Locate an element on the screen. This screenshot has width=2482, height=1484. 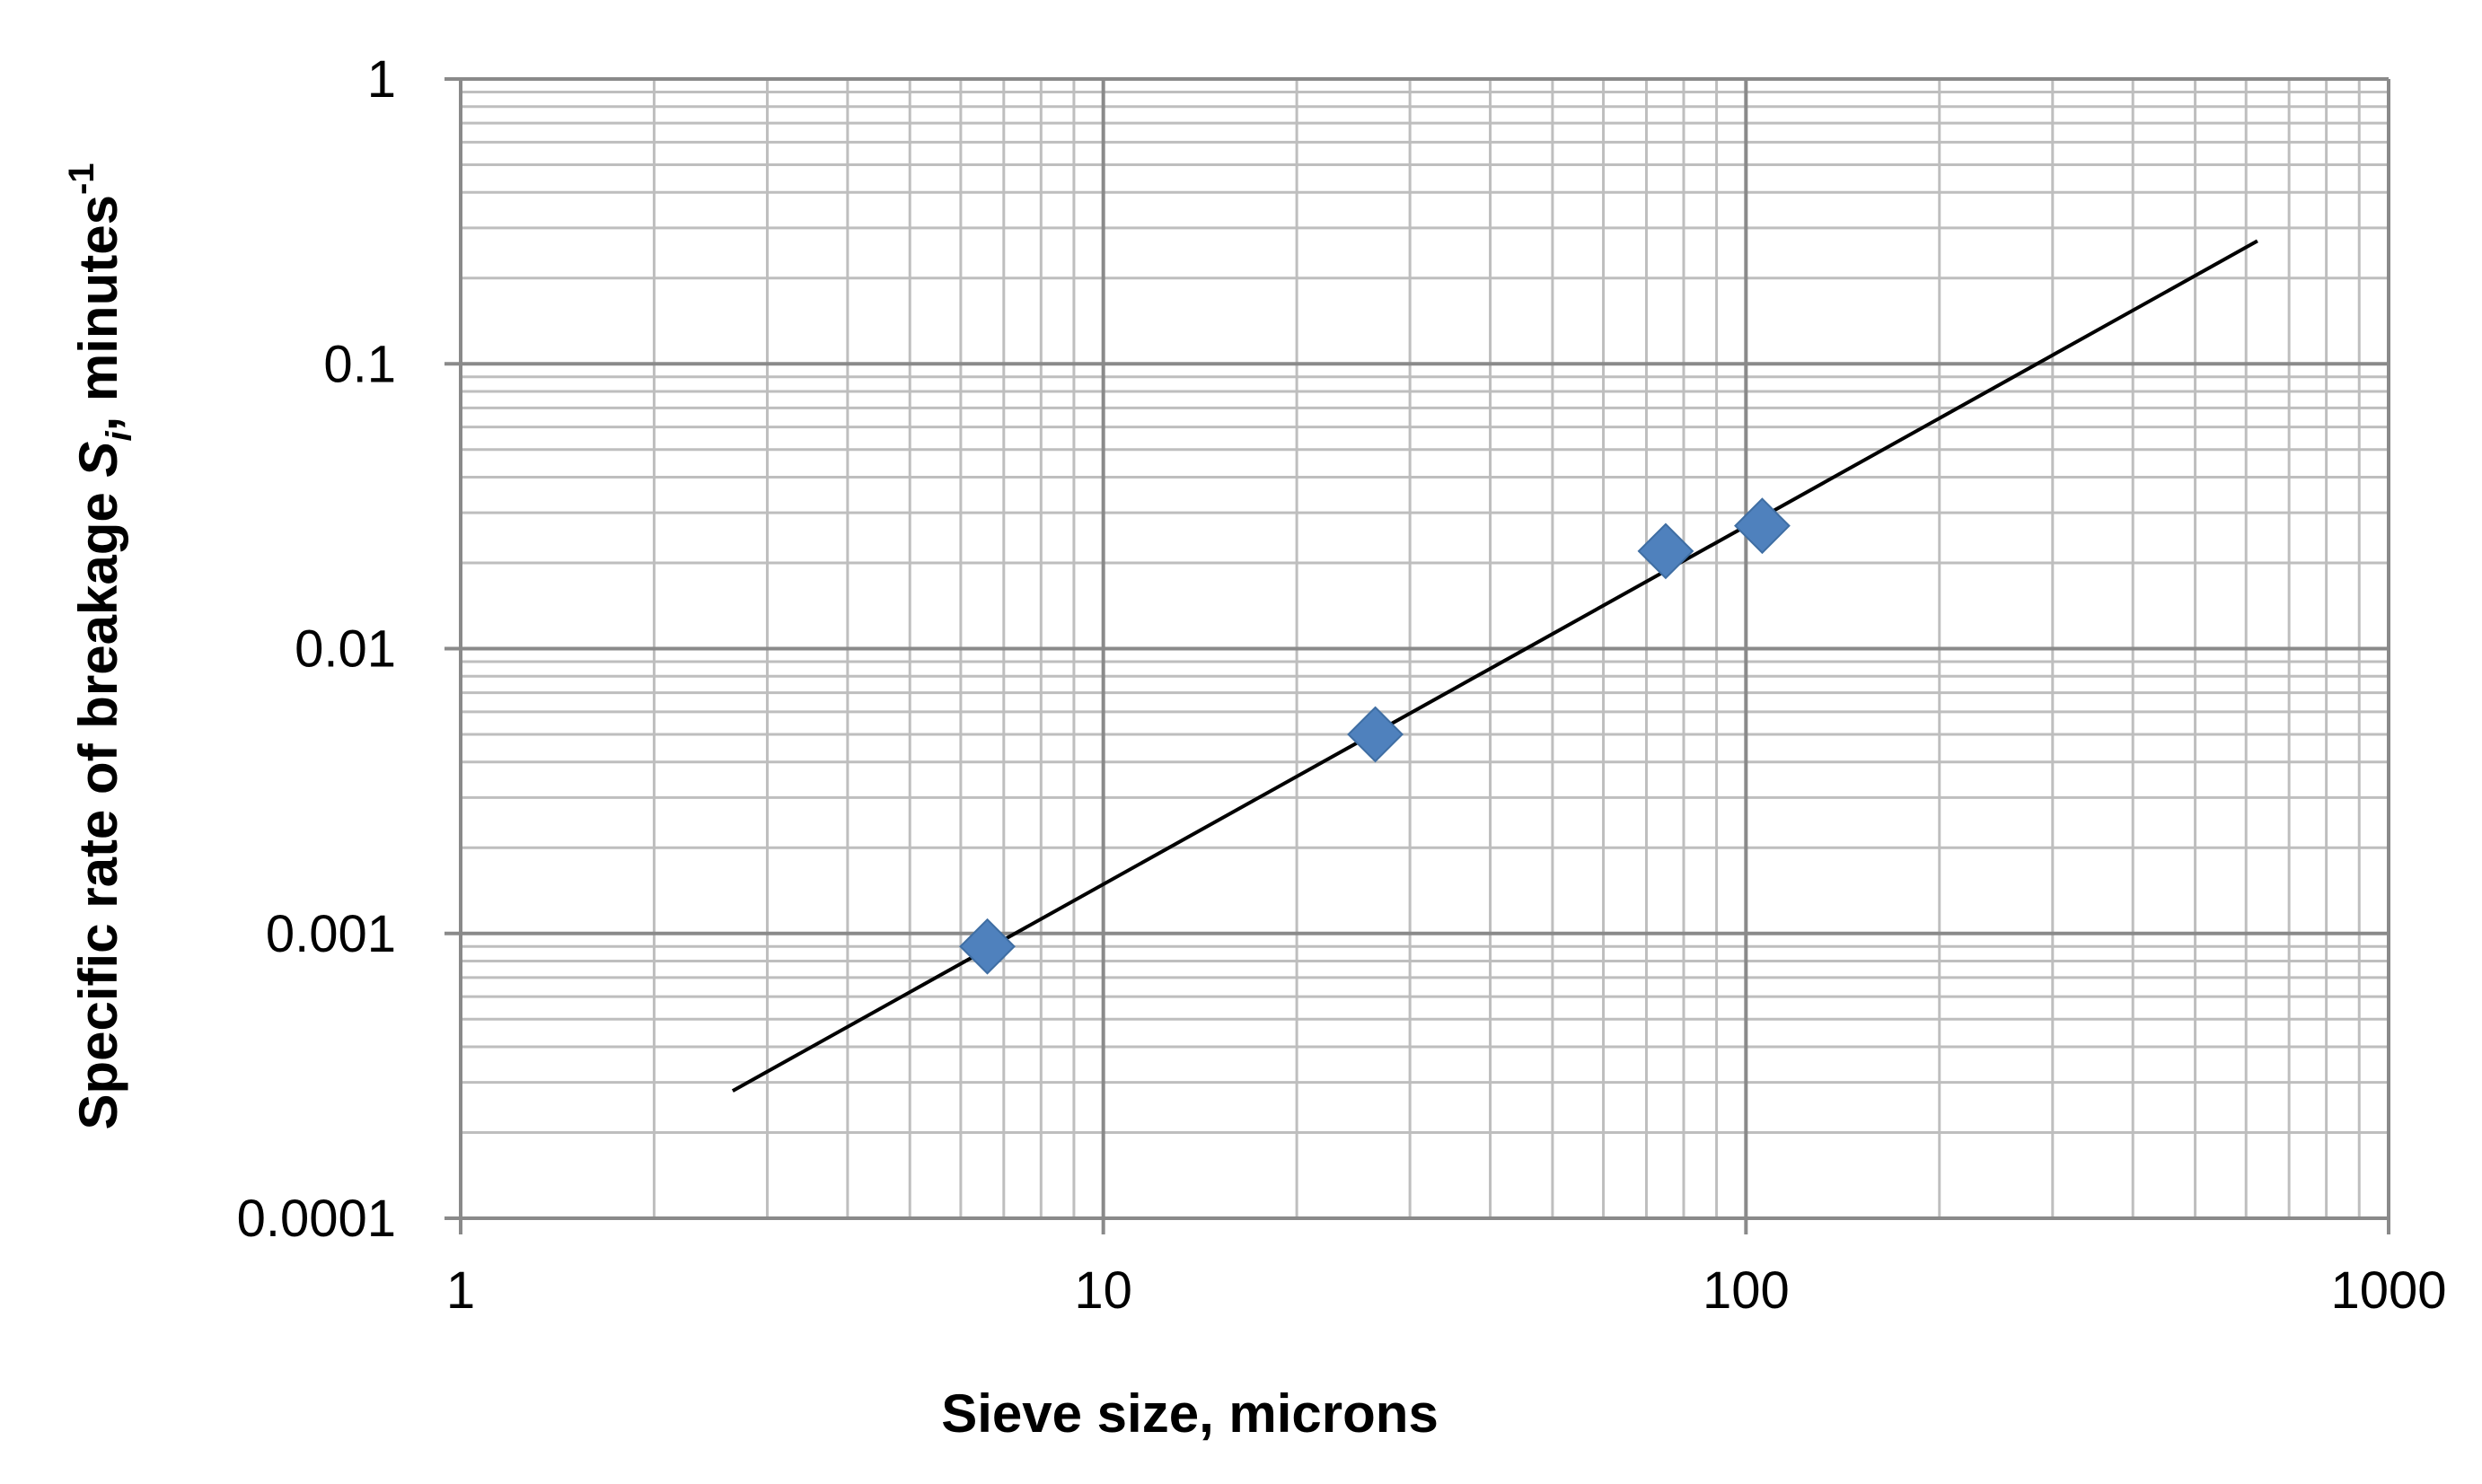
y-axis-title-symbol: S is located at coordinates (98, 460).